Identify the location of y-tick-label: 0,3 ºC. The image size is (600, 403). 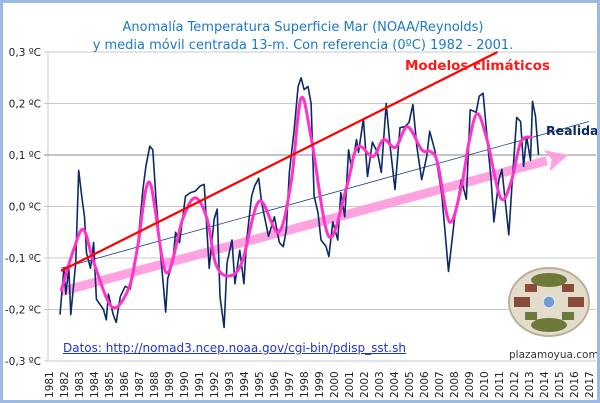
(25, 53).